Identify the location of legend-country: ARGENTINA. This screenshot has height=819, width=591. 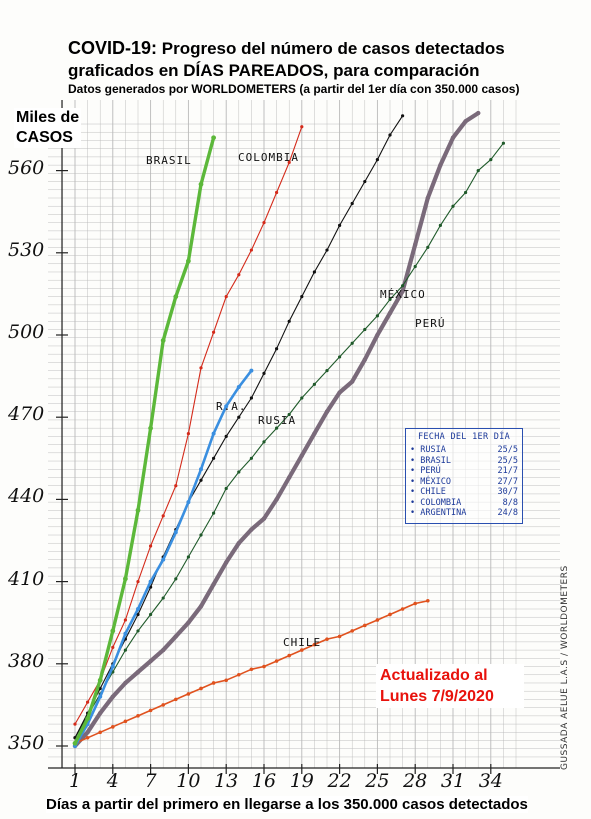
(438, 513).